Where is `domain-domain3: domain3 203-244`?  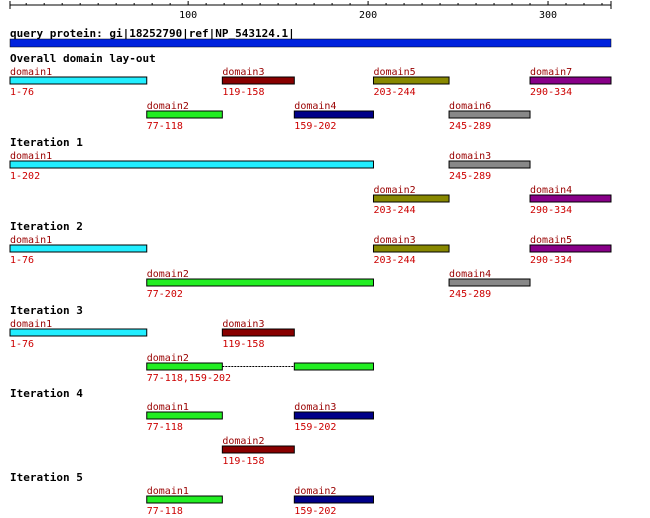
domain-domain3: domain3 203-244 is located at coordinates (411, 250).